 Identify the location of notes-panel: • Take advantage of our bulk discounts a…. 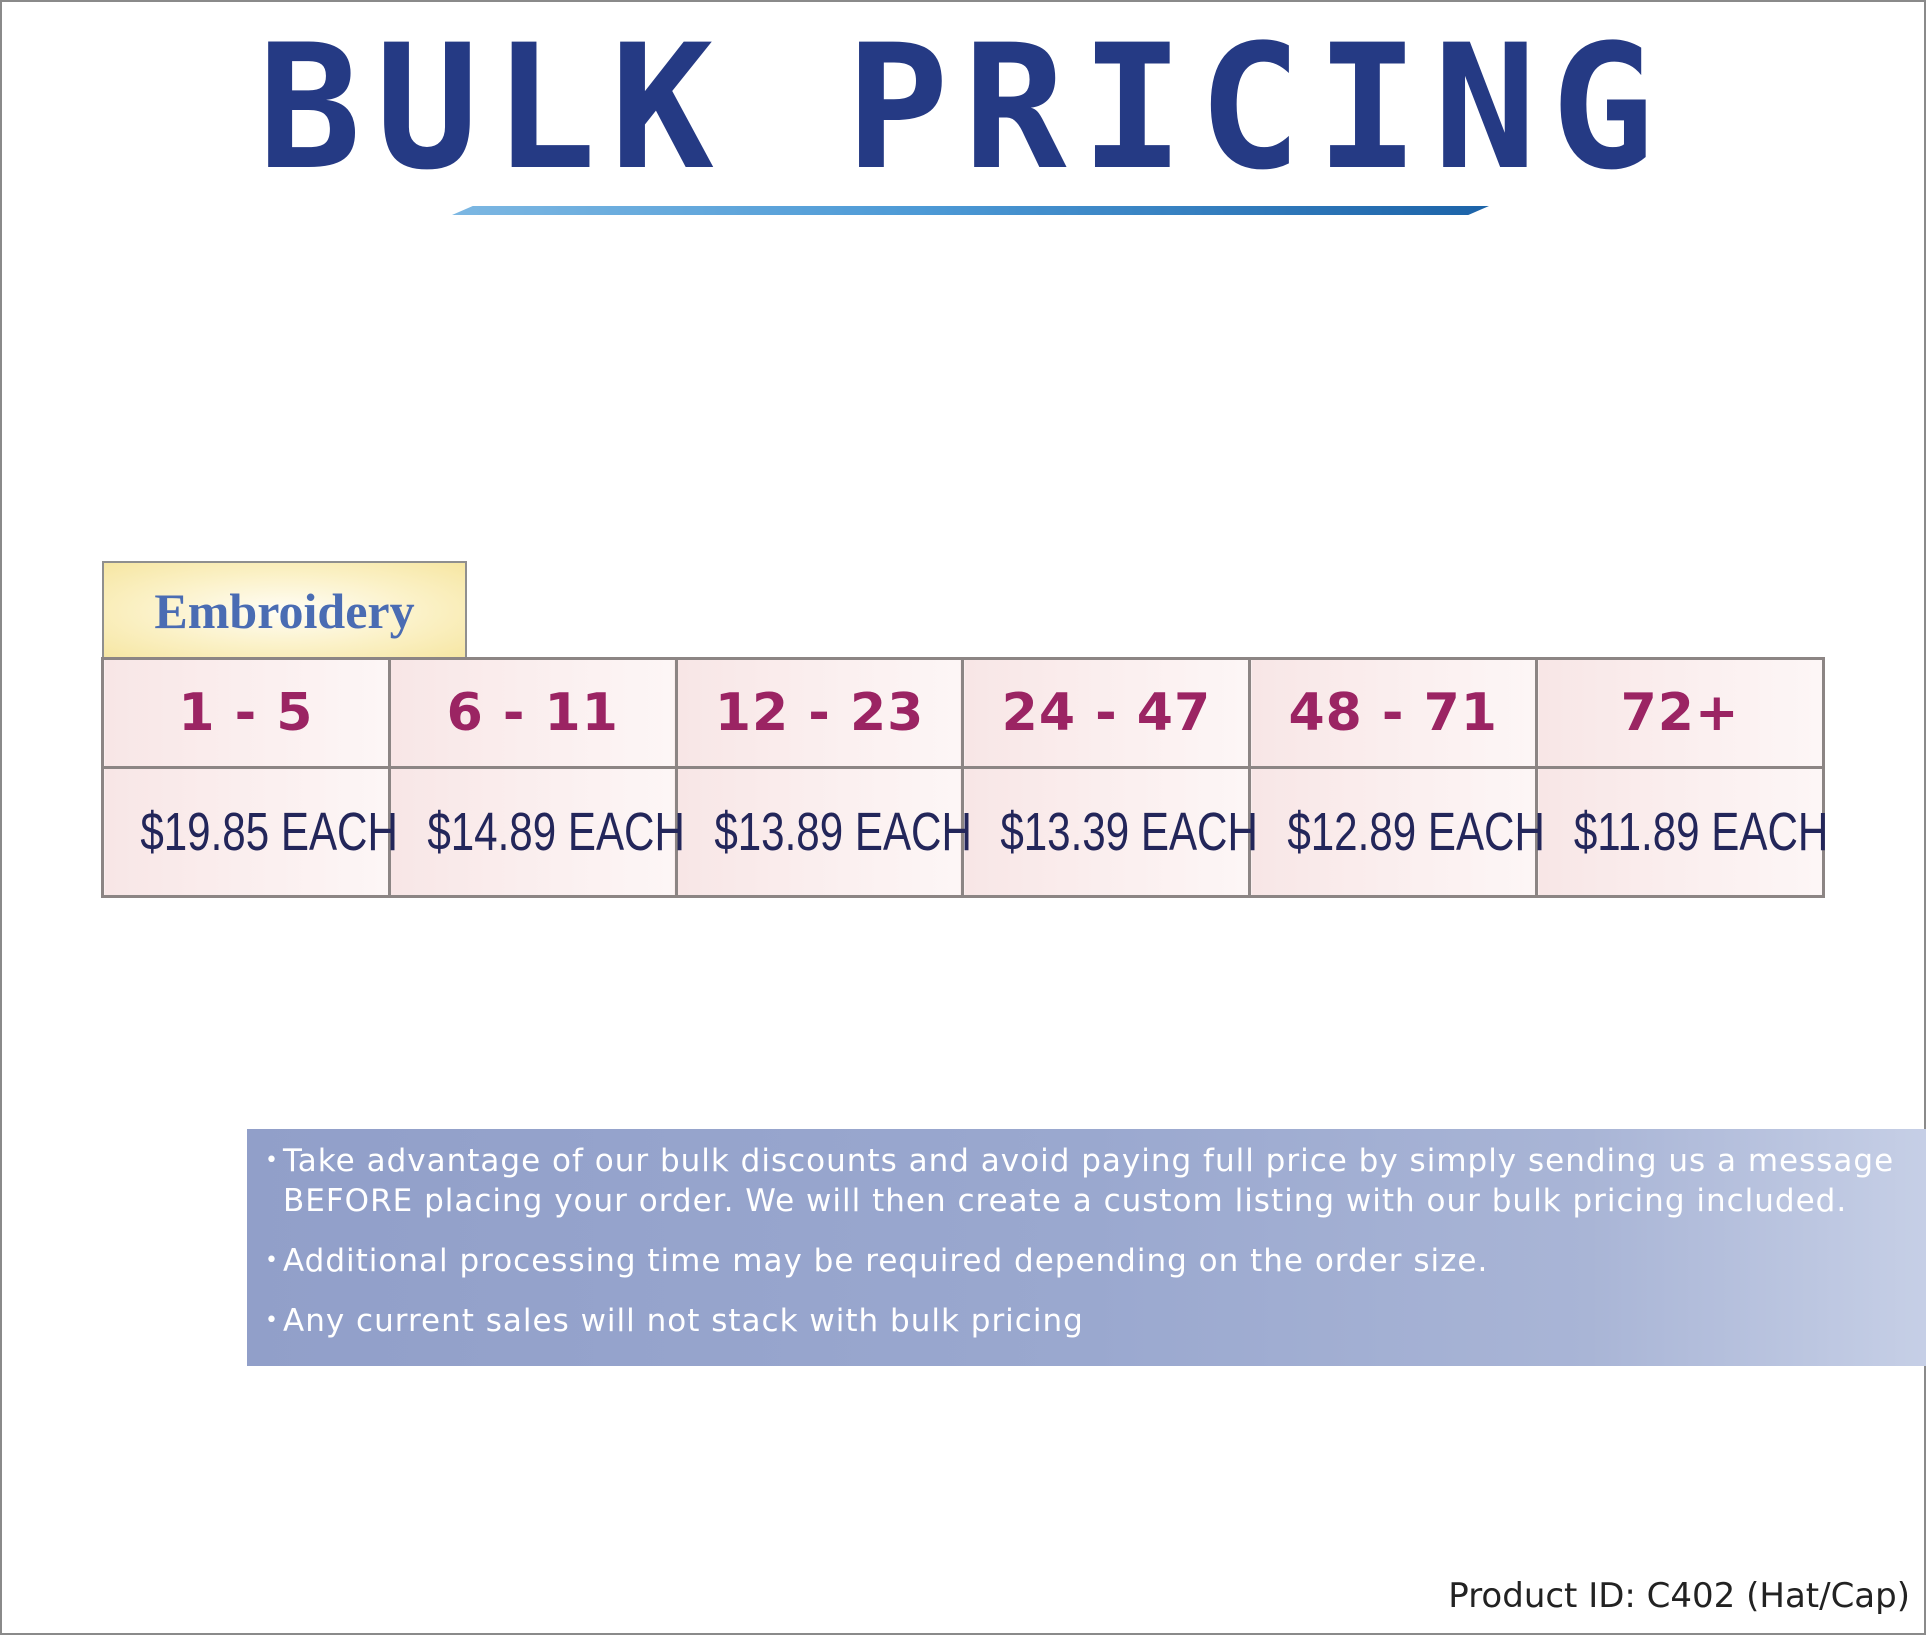
(1086, 1247).